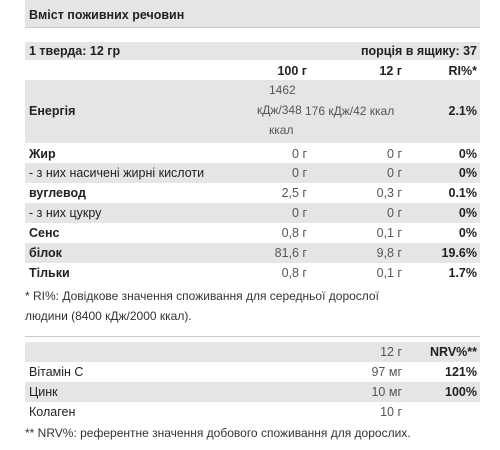  What do you see at coordinates (461, 392) in the screenshot?
I see `nrv-percent: 100%` at bounding box center [461, 392].